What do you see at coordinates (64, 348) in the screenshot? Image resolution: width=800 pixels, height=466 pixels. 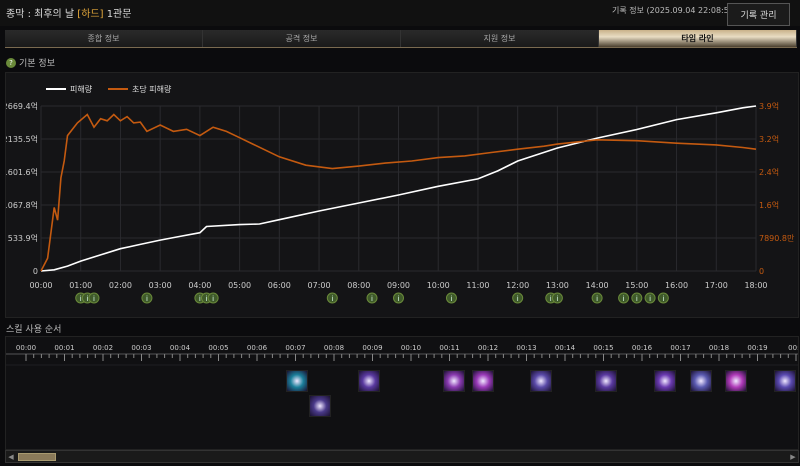 I see `timeline-tick-label: 00:01` at bounding box center [64, 348].